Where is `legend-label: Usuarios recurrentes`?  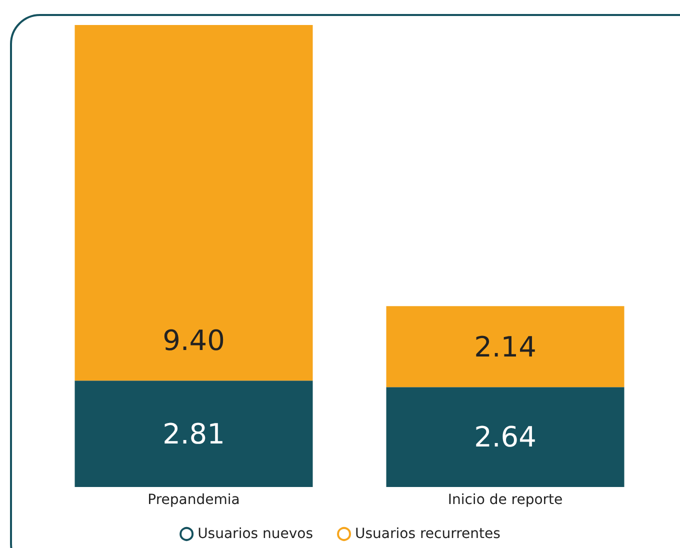
legend-label: Usuarios recurrentes is located at coordinates (427, 534).